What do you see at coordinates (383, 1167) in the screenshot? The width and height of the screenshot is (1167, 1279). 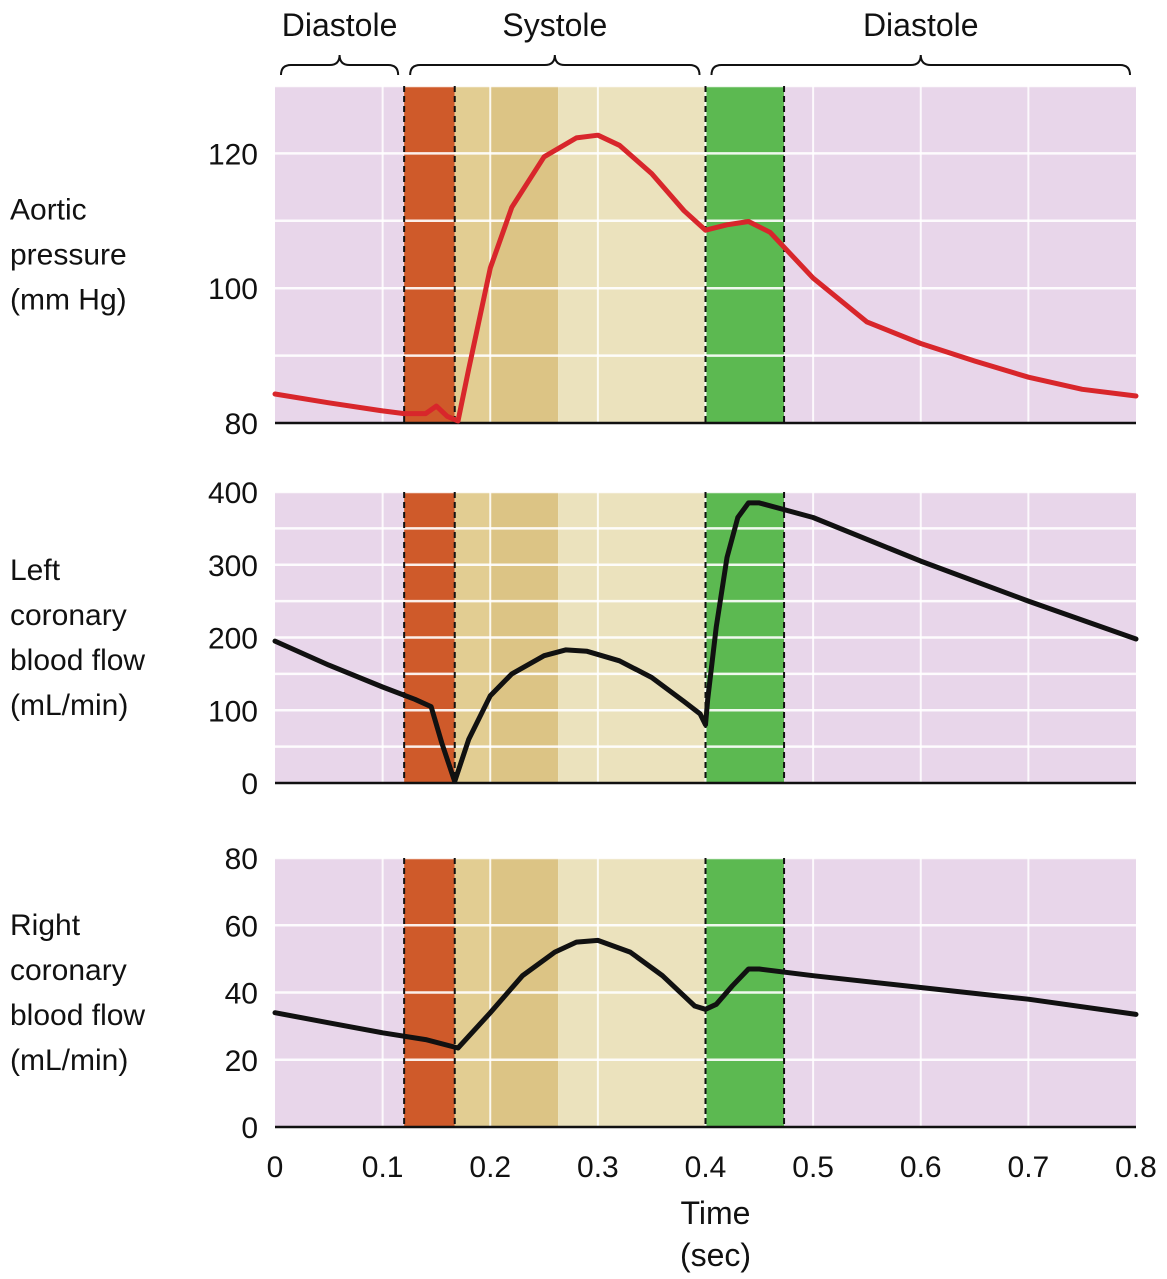 I see `x-tick-label: 0.1` at bounding box center [383, 1167].